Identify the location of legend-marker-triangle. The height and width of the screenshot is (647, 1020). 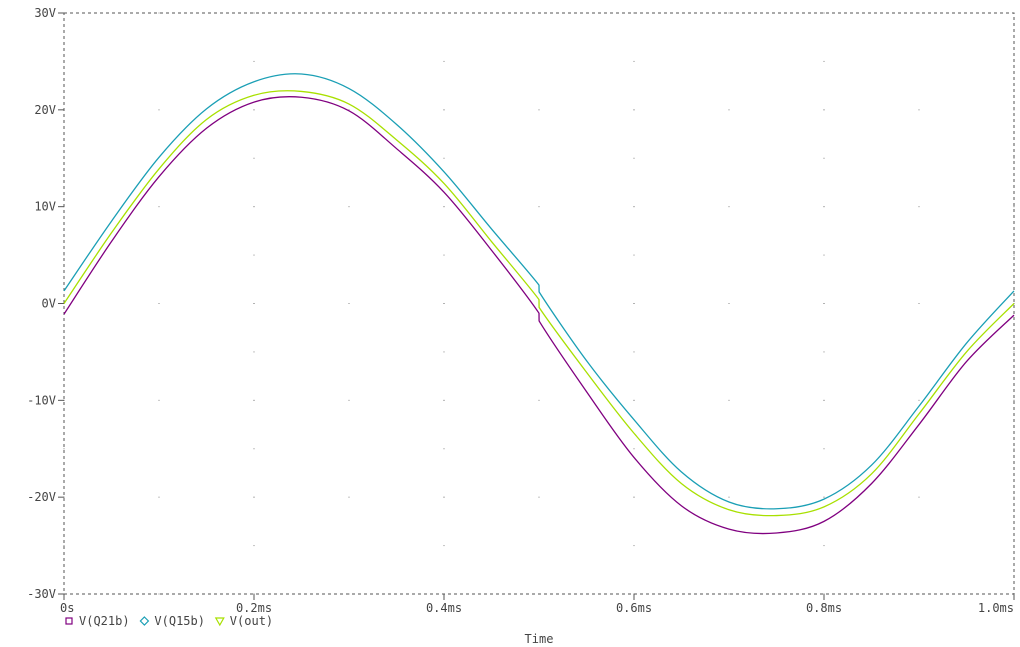
(219, 622).